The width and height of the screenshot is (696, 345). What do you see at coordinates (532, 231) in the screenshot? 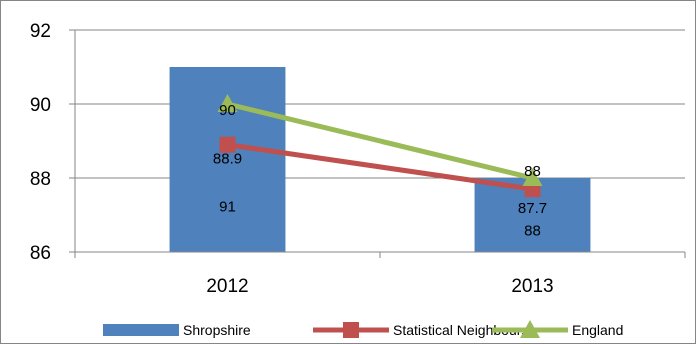
I see `bar-data-label: 88` at bounding box center [532, 231].